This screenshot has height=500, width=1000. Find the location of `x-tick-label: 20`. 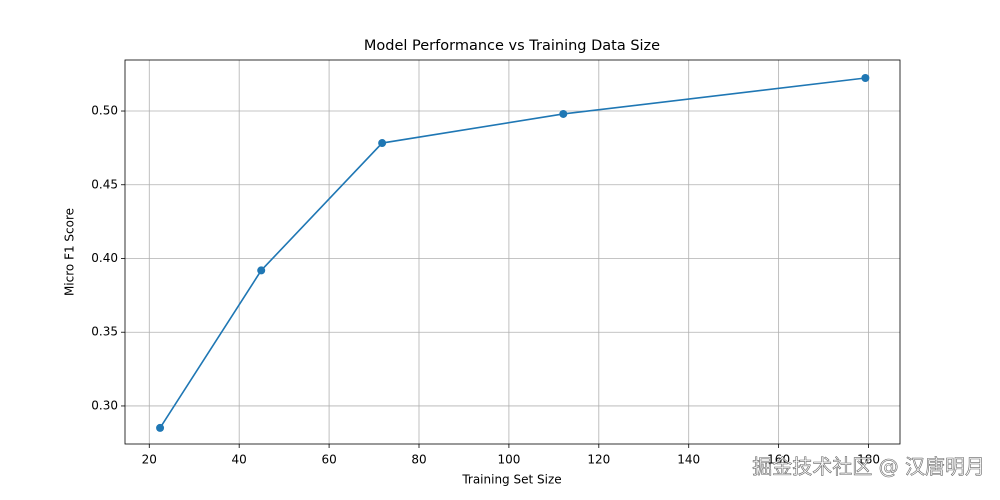

x-tick-label: 20 is located at coordinates (149, 460).